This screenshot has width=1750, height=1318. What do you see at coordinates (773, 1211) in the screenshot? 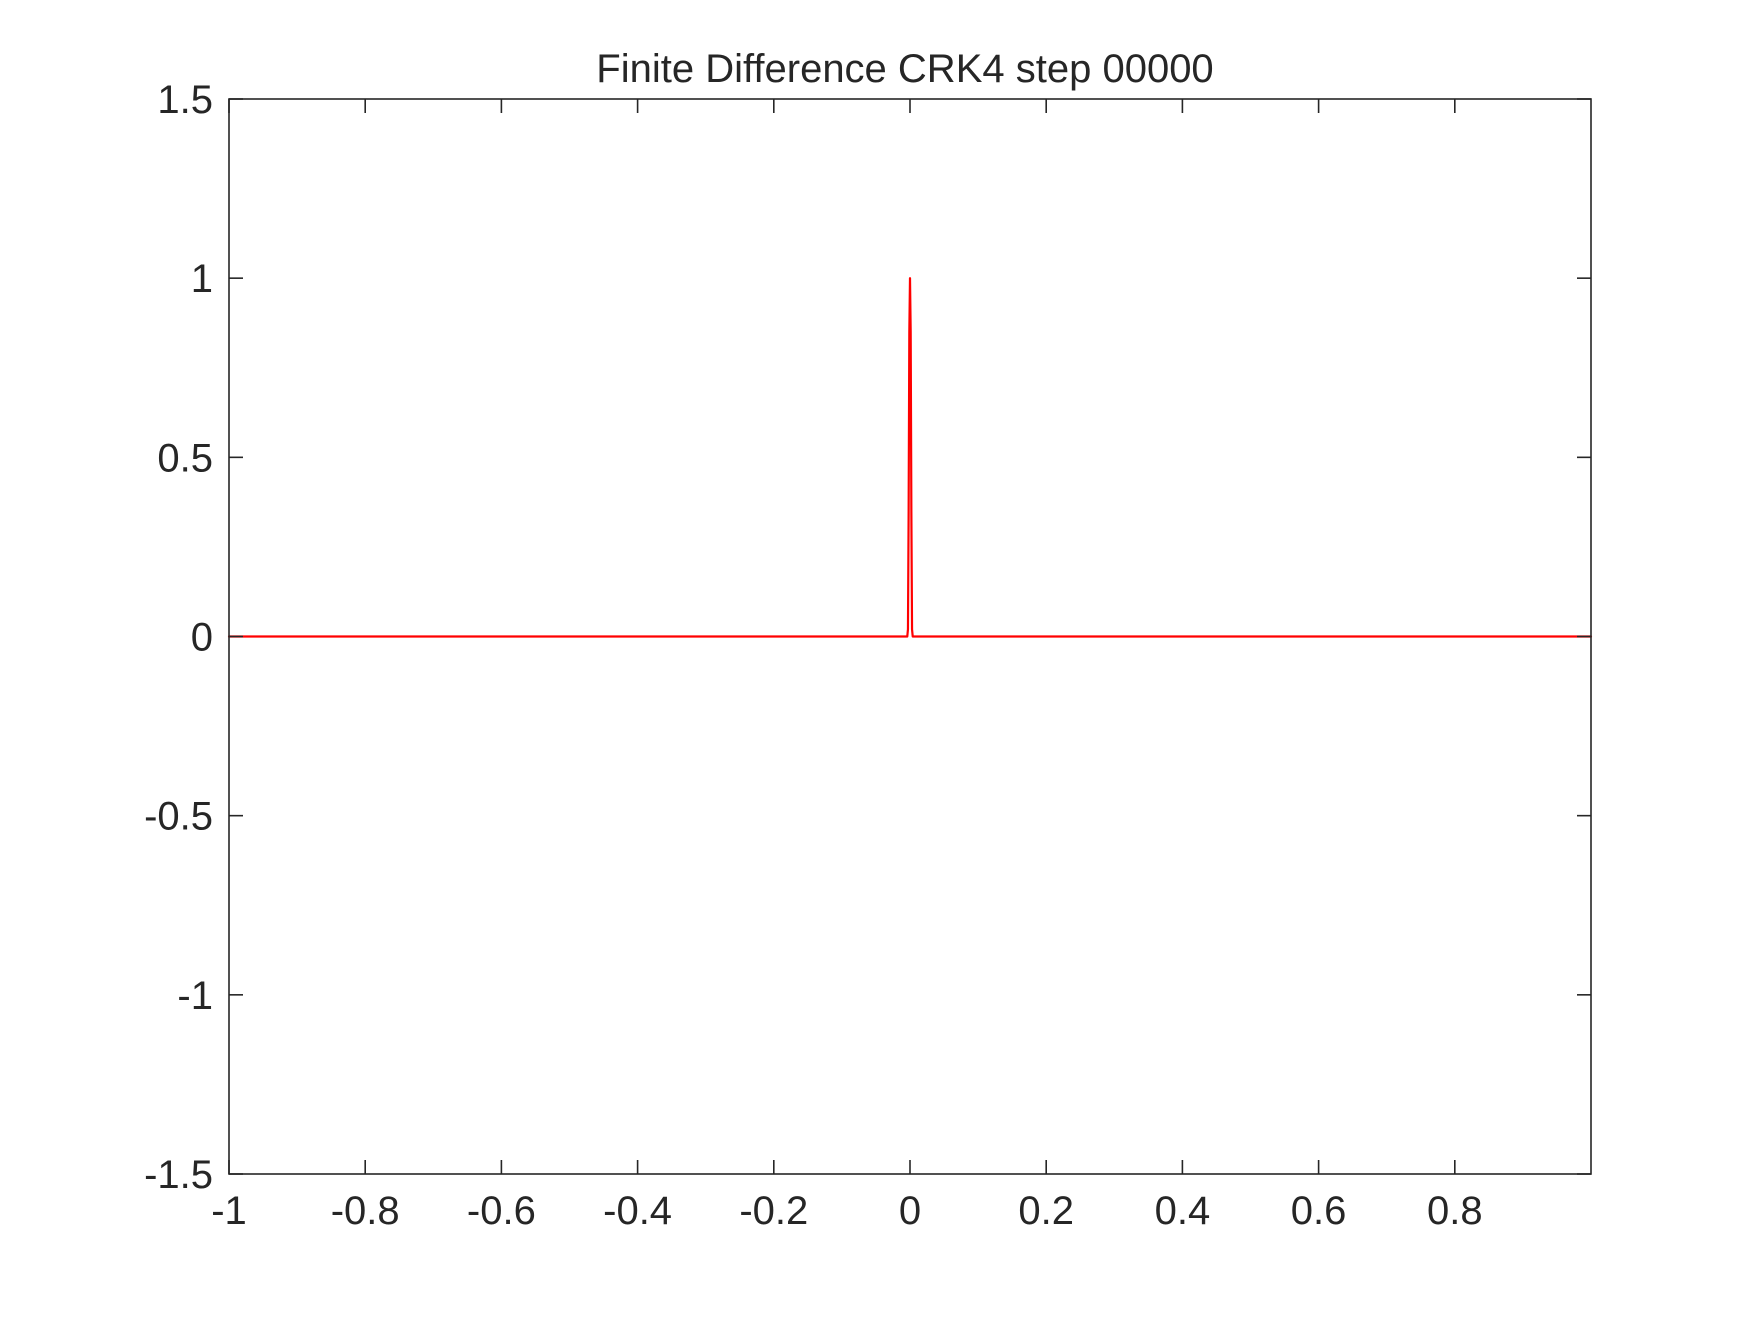
I see `x-tick-label: -0.2` at bounding box center [773, 1211].